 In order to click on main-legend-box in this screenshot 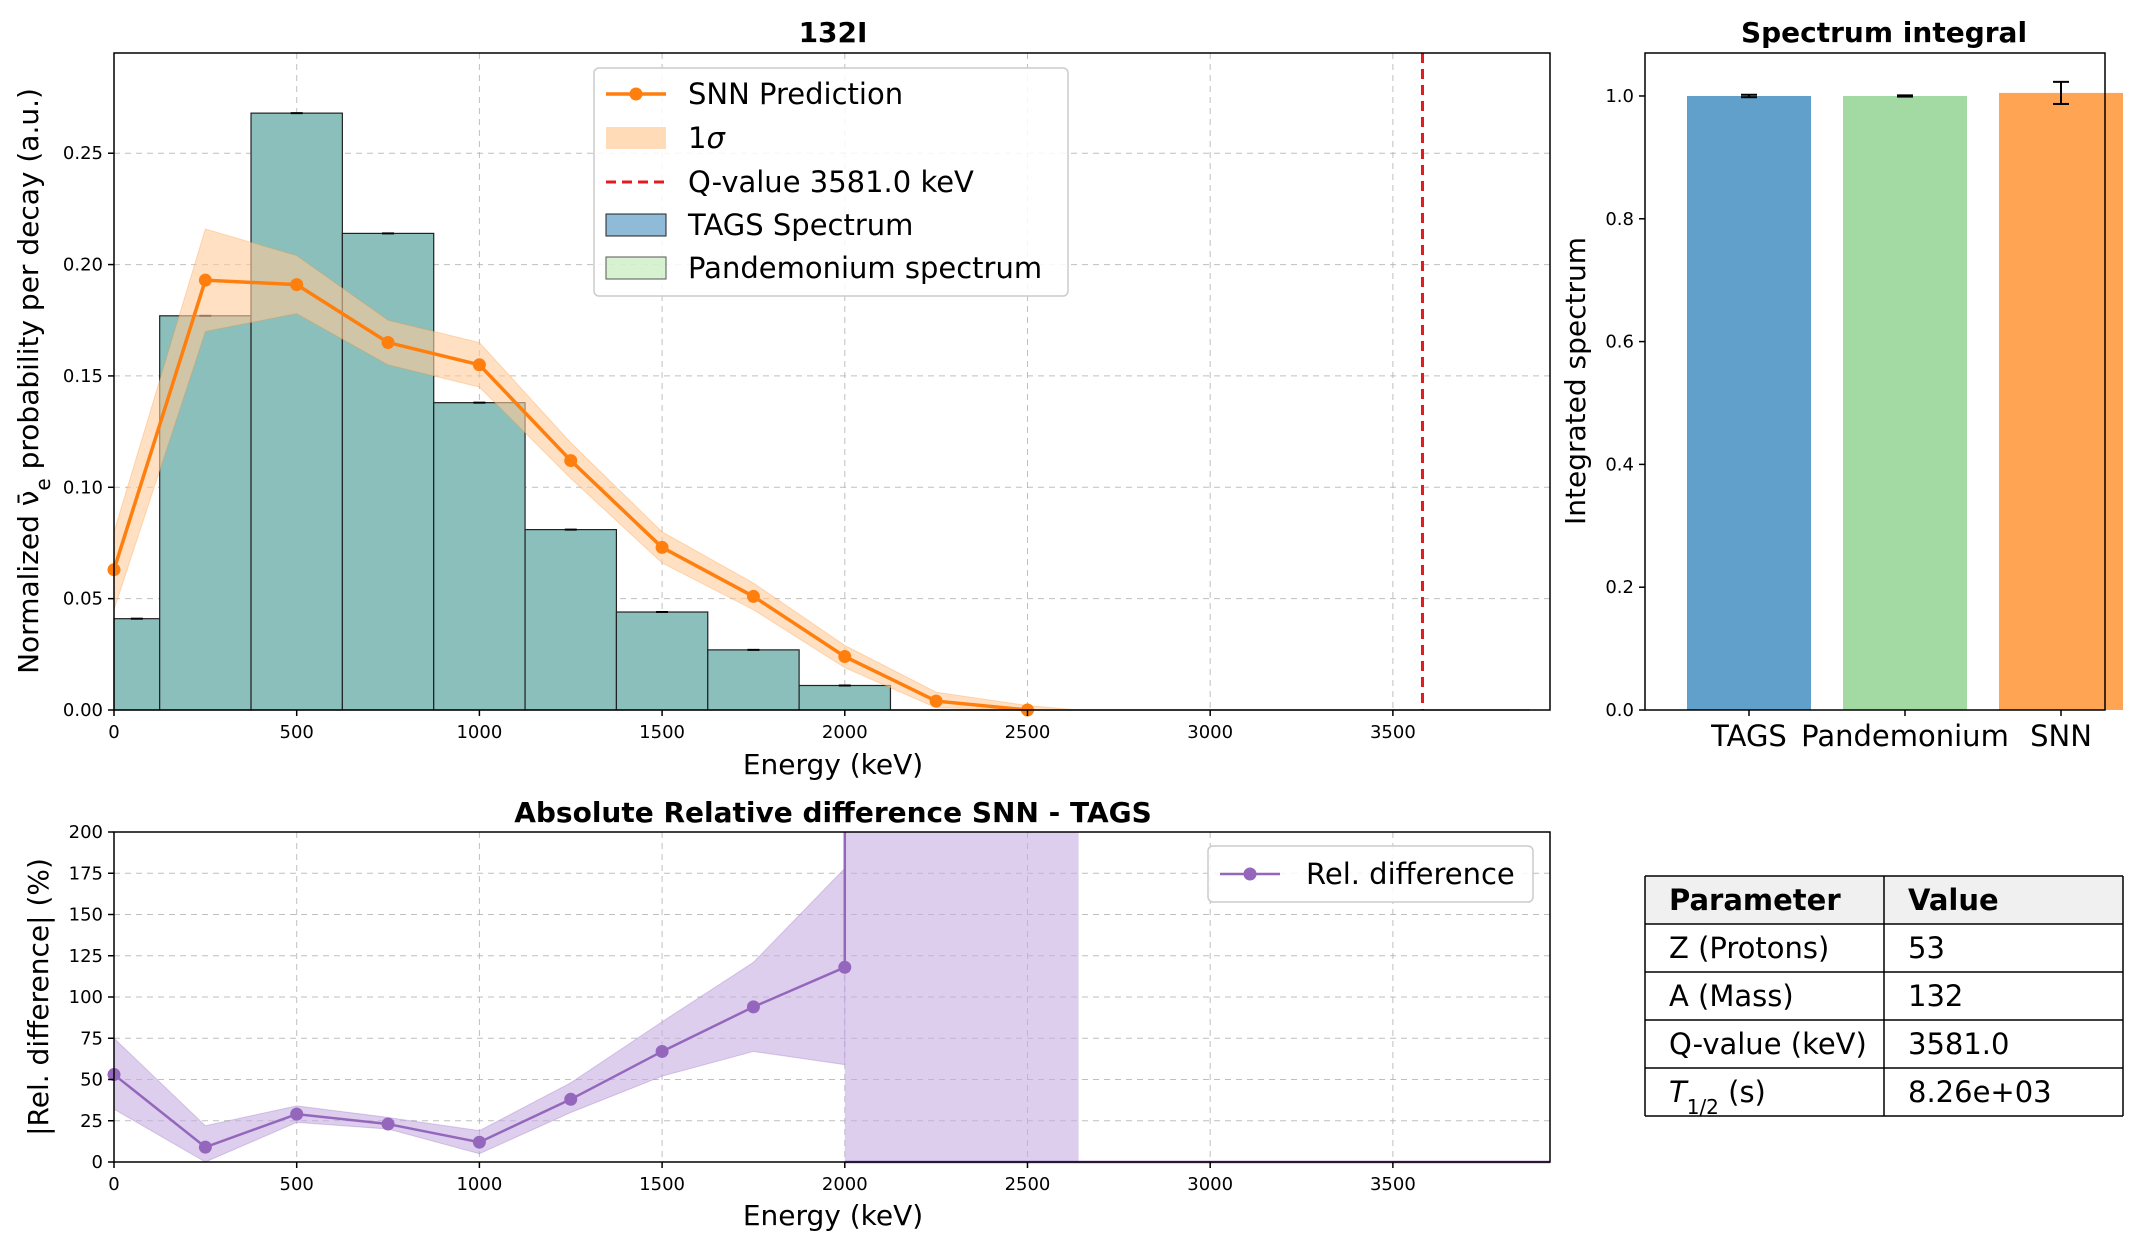, I will do `click(831, 182)`.